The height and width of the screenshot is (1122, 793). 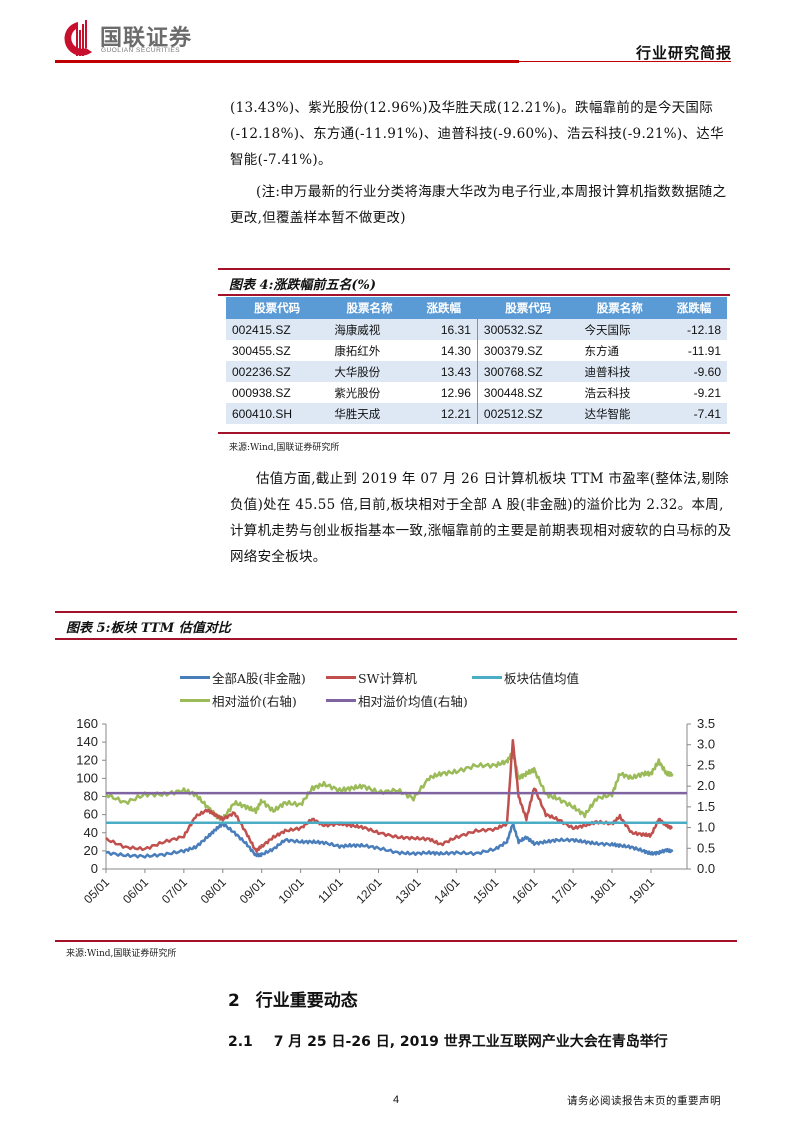 What do you see at coordinates (240, 1042) in the screenshot?
I see `subsection-number: 2.1` at bounding box center [240, 1042].